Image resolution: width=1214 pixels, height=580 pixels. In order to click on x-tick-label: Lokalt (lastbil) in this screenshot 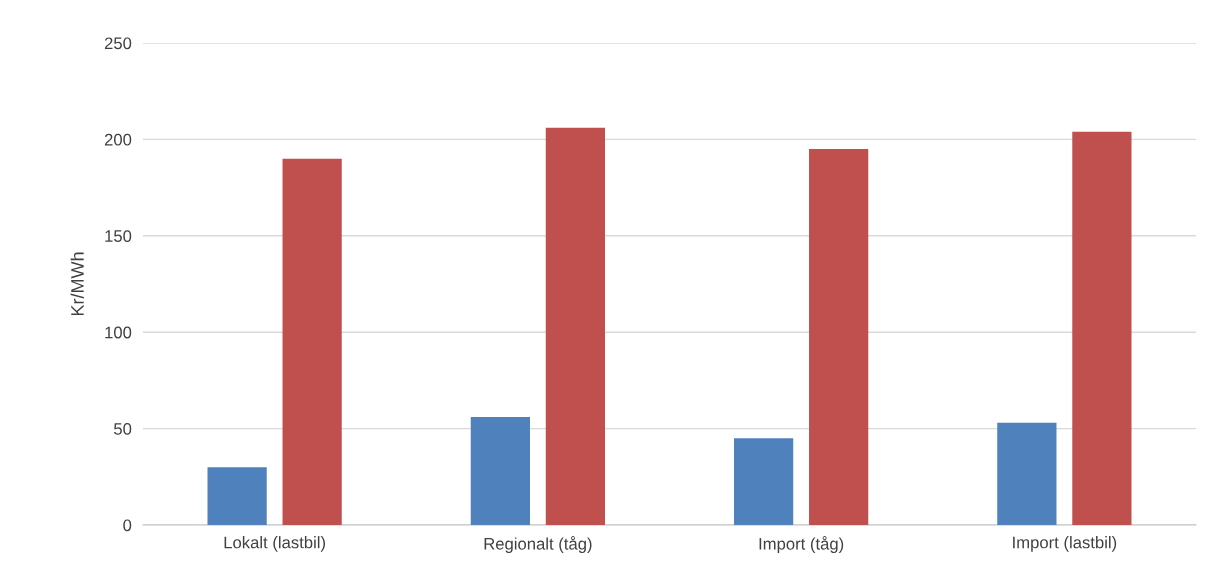, I will do `click(274, 544)`.